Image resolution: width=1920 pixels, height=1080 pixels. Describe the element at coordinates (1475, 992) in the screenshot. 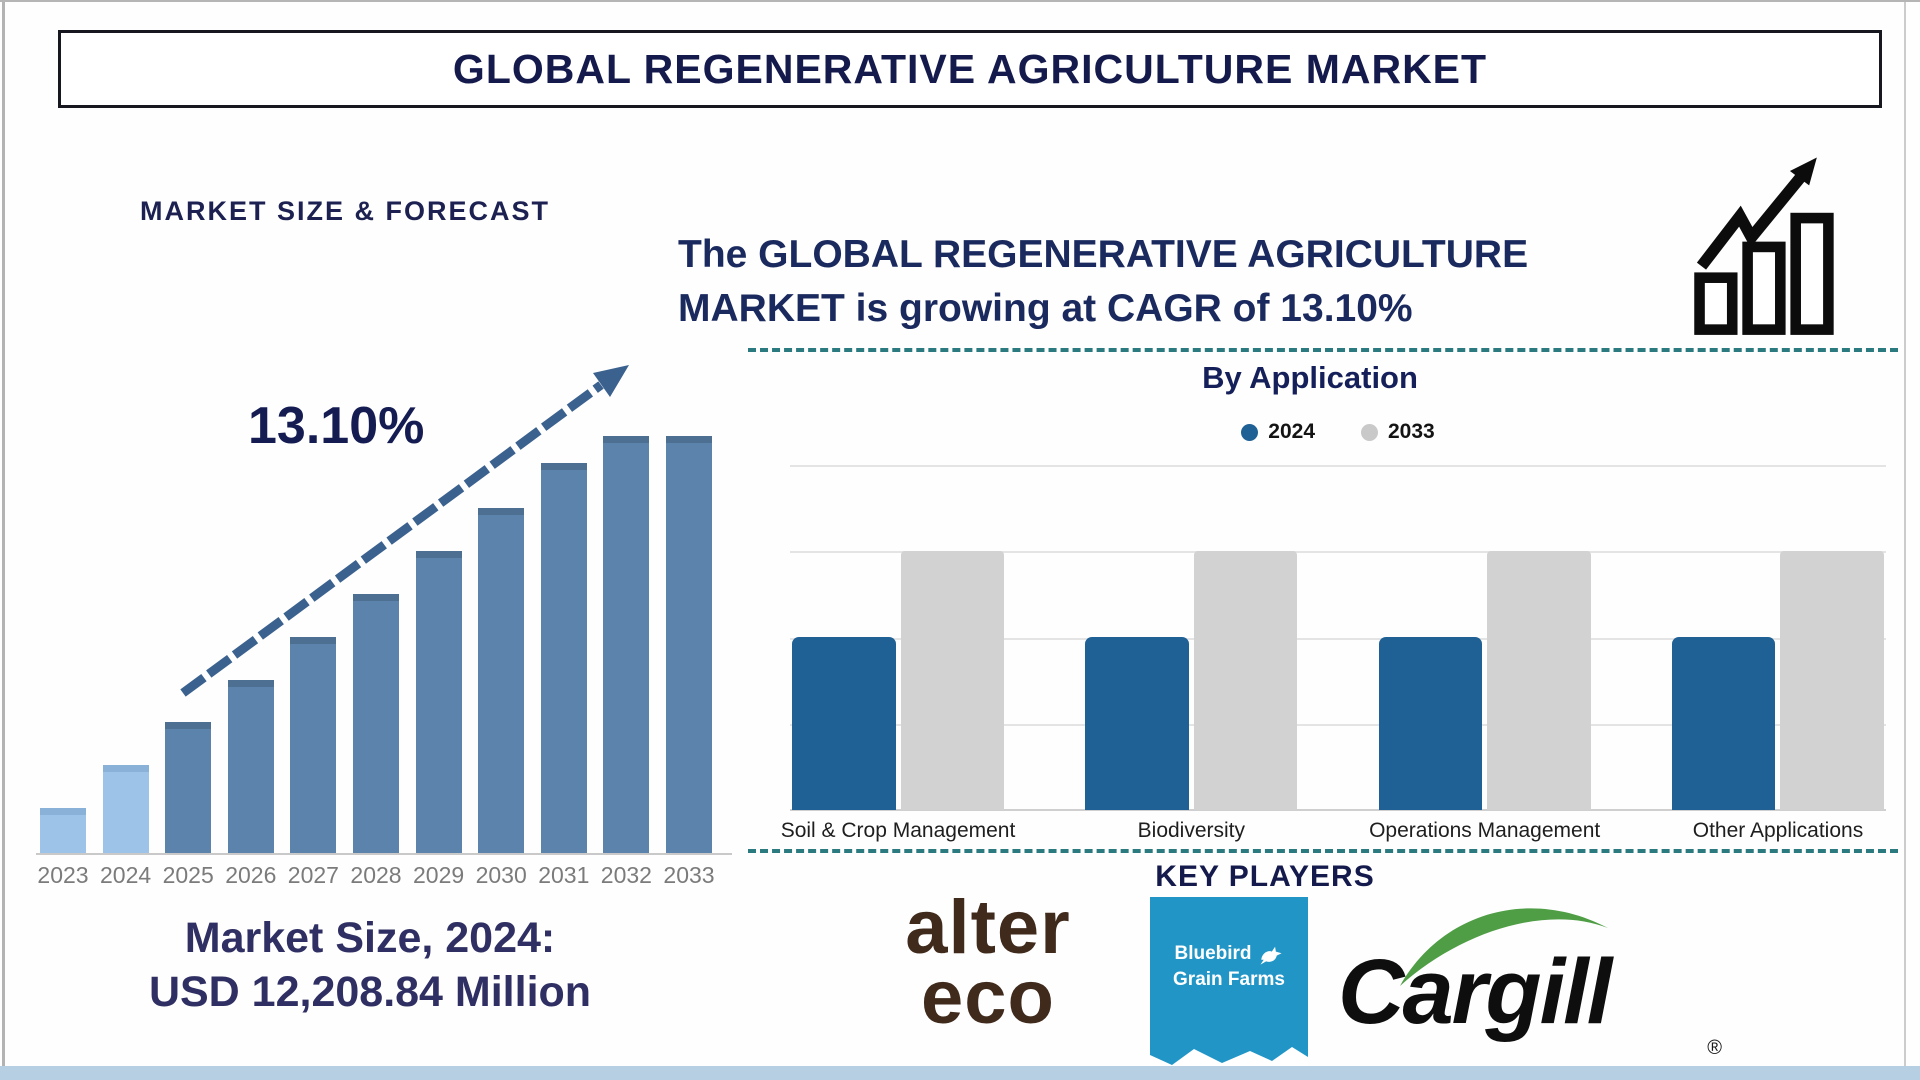

I see `cargill-wordmark: Cargill` at that location.